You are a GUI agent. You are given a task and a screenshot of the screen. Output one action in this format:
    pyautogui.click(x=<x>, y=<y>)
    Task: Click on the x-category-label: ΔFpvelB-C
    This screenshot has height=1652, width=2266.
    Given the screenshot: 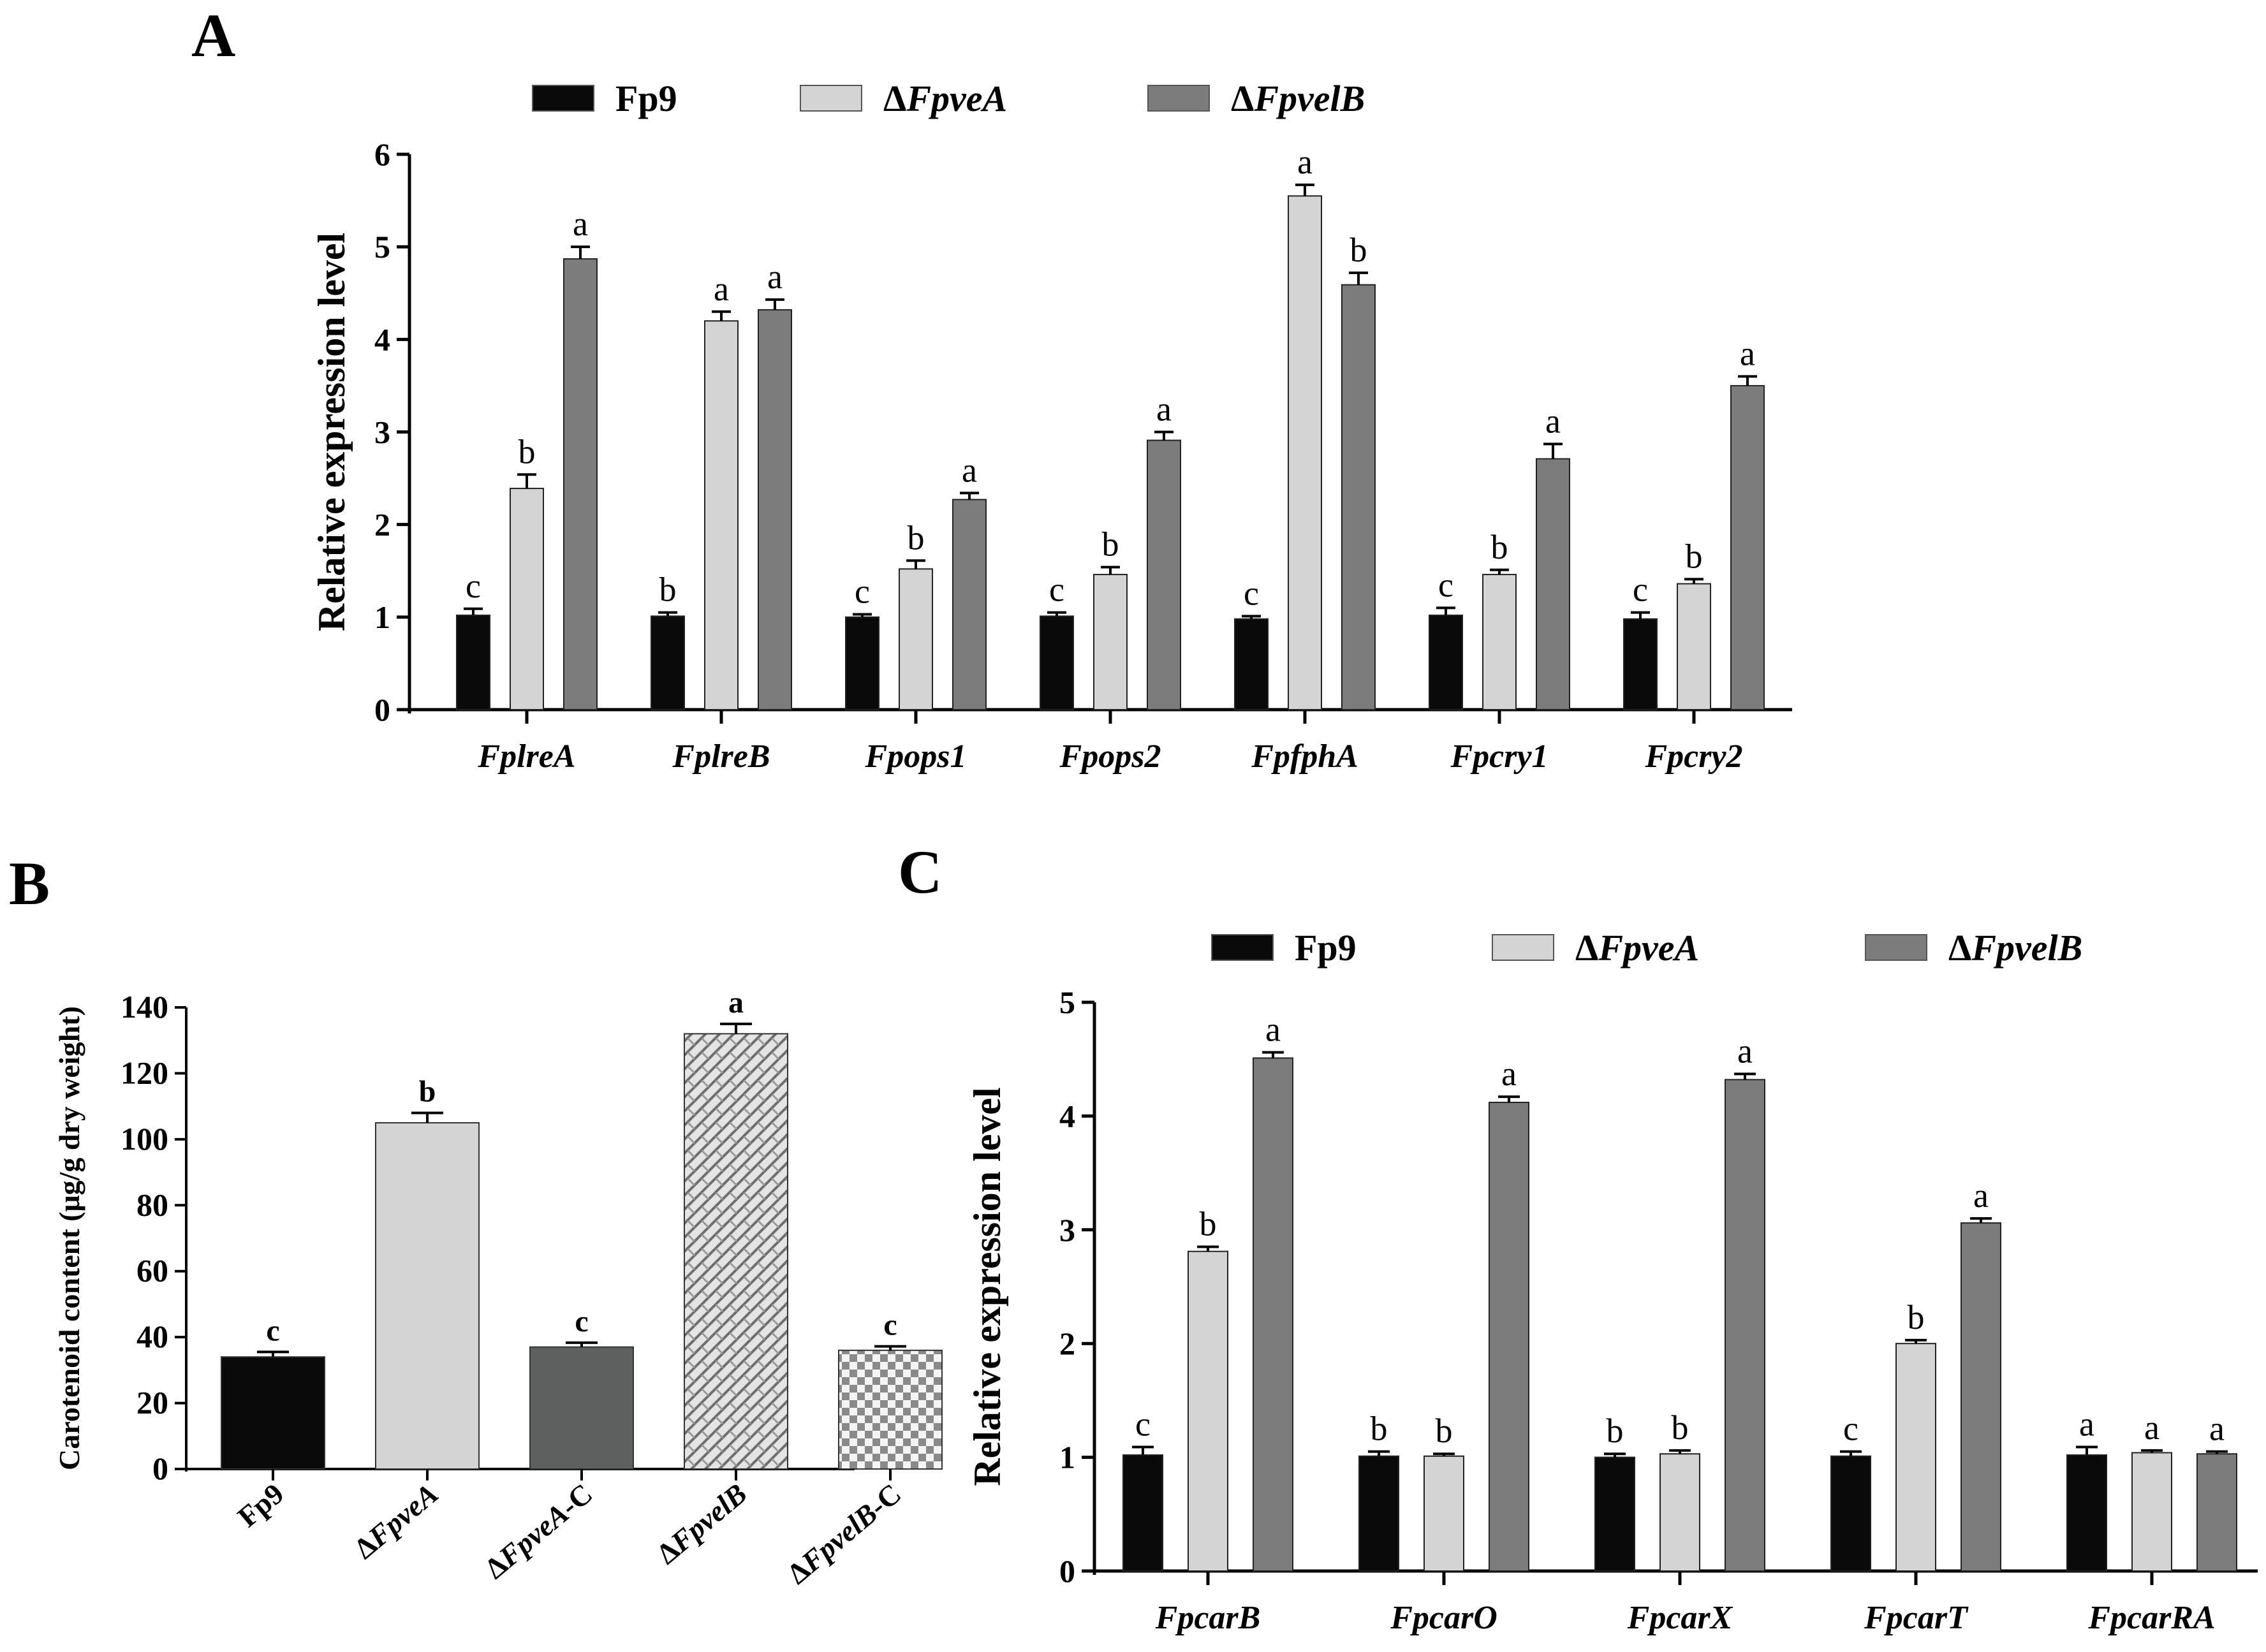 What is the action you would take?
    pyautogui.click(x=844, y=1534)
    